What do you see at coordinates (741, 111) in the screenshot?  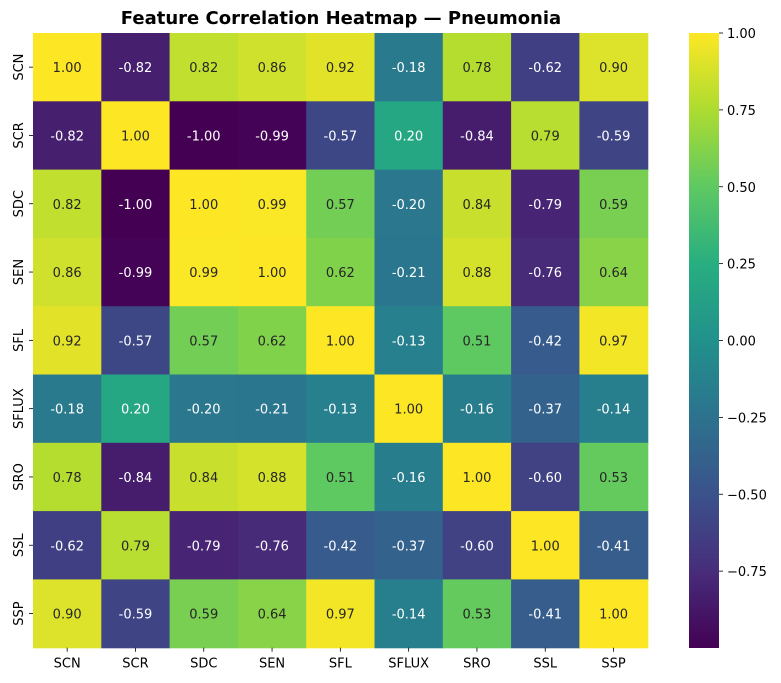 I see `colorbar-tick-label: 0.75` at bounding box center [741, 111].